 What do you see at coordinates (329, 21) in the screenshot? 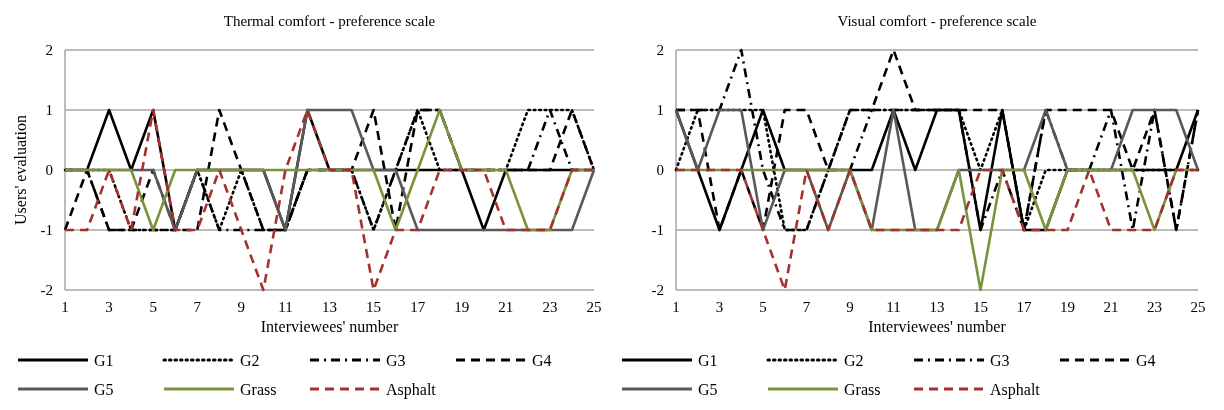
I see `chart-title: Thermal comfort - preference scale` at bounding box center [329, 21].